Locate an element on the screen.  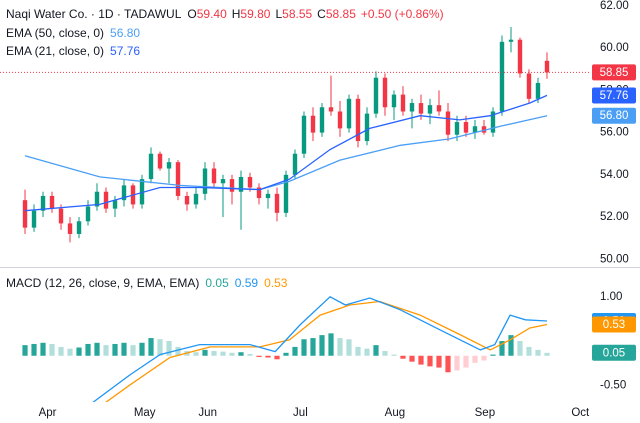
change: +0.50 (+0.86%) is located at coordinates (402, 14).